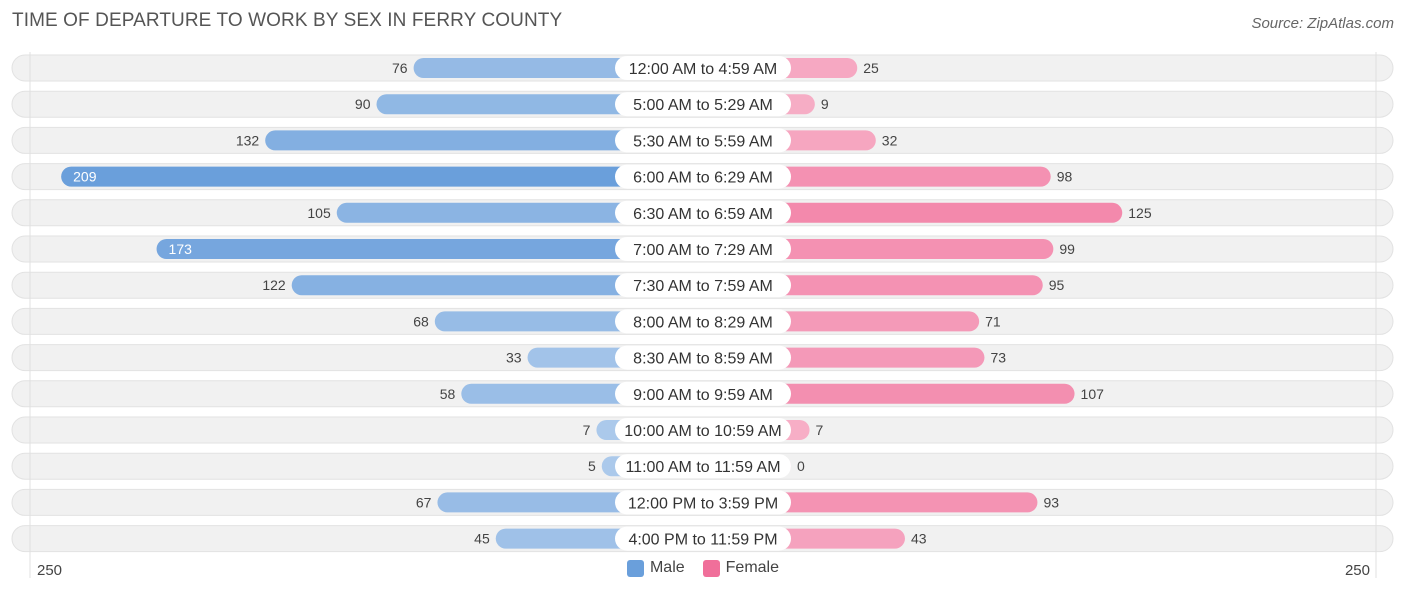 Image resolution: width=1406 pixels, height=595 pixels. I want to click on female-value-label: 107, so click(1093, 394).